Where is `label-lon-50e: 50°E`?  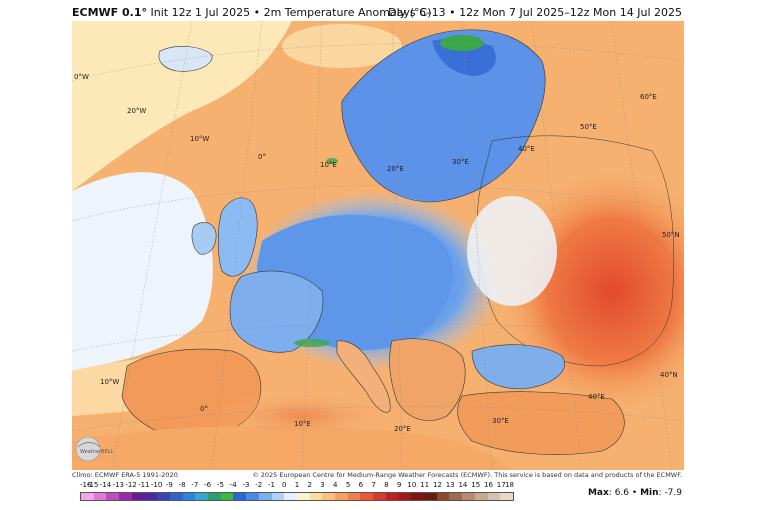 label-lon-50e: 50°E is located at coordinates (588, 127).